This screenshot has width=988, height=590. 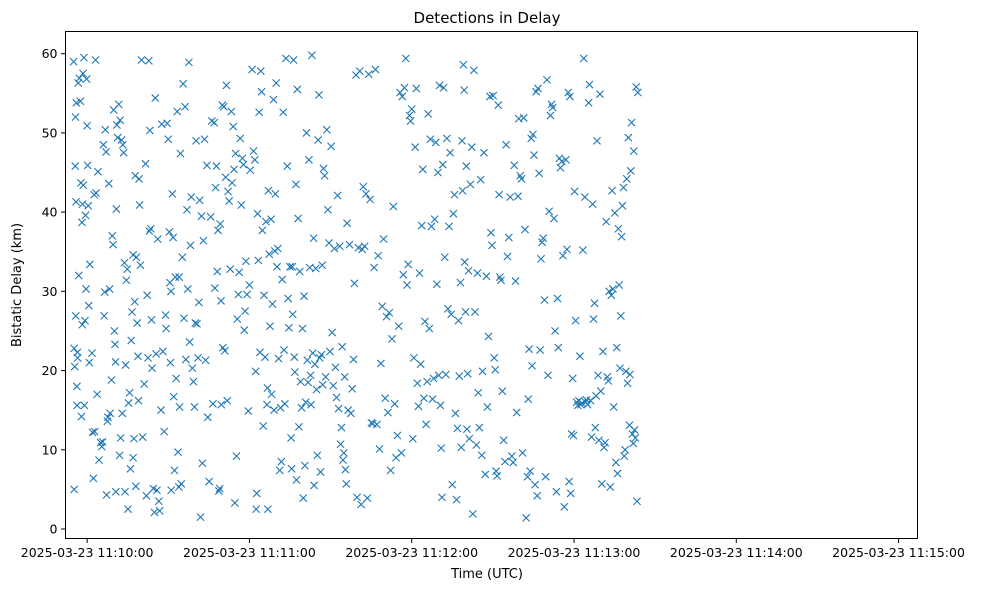 I want to click on x-tick-label: 2025-03-23 11:15:00, so click(x=898, y=552).